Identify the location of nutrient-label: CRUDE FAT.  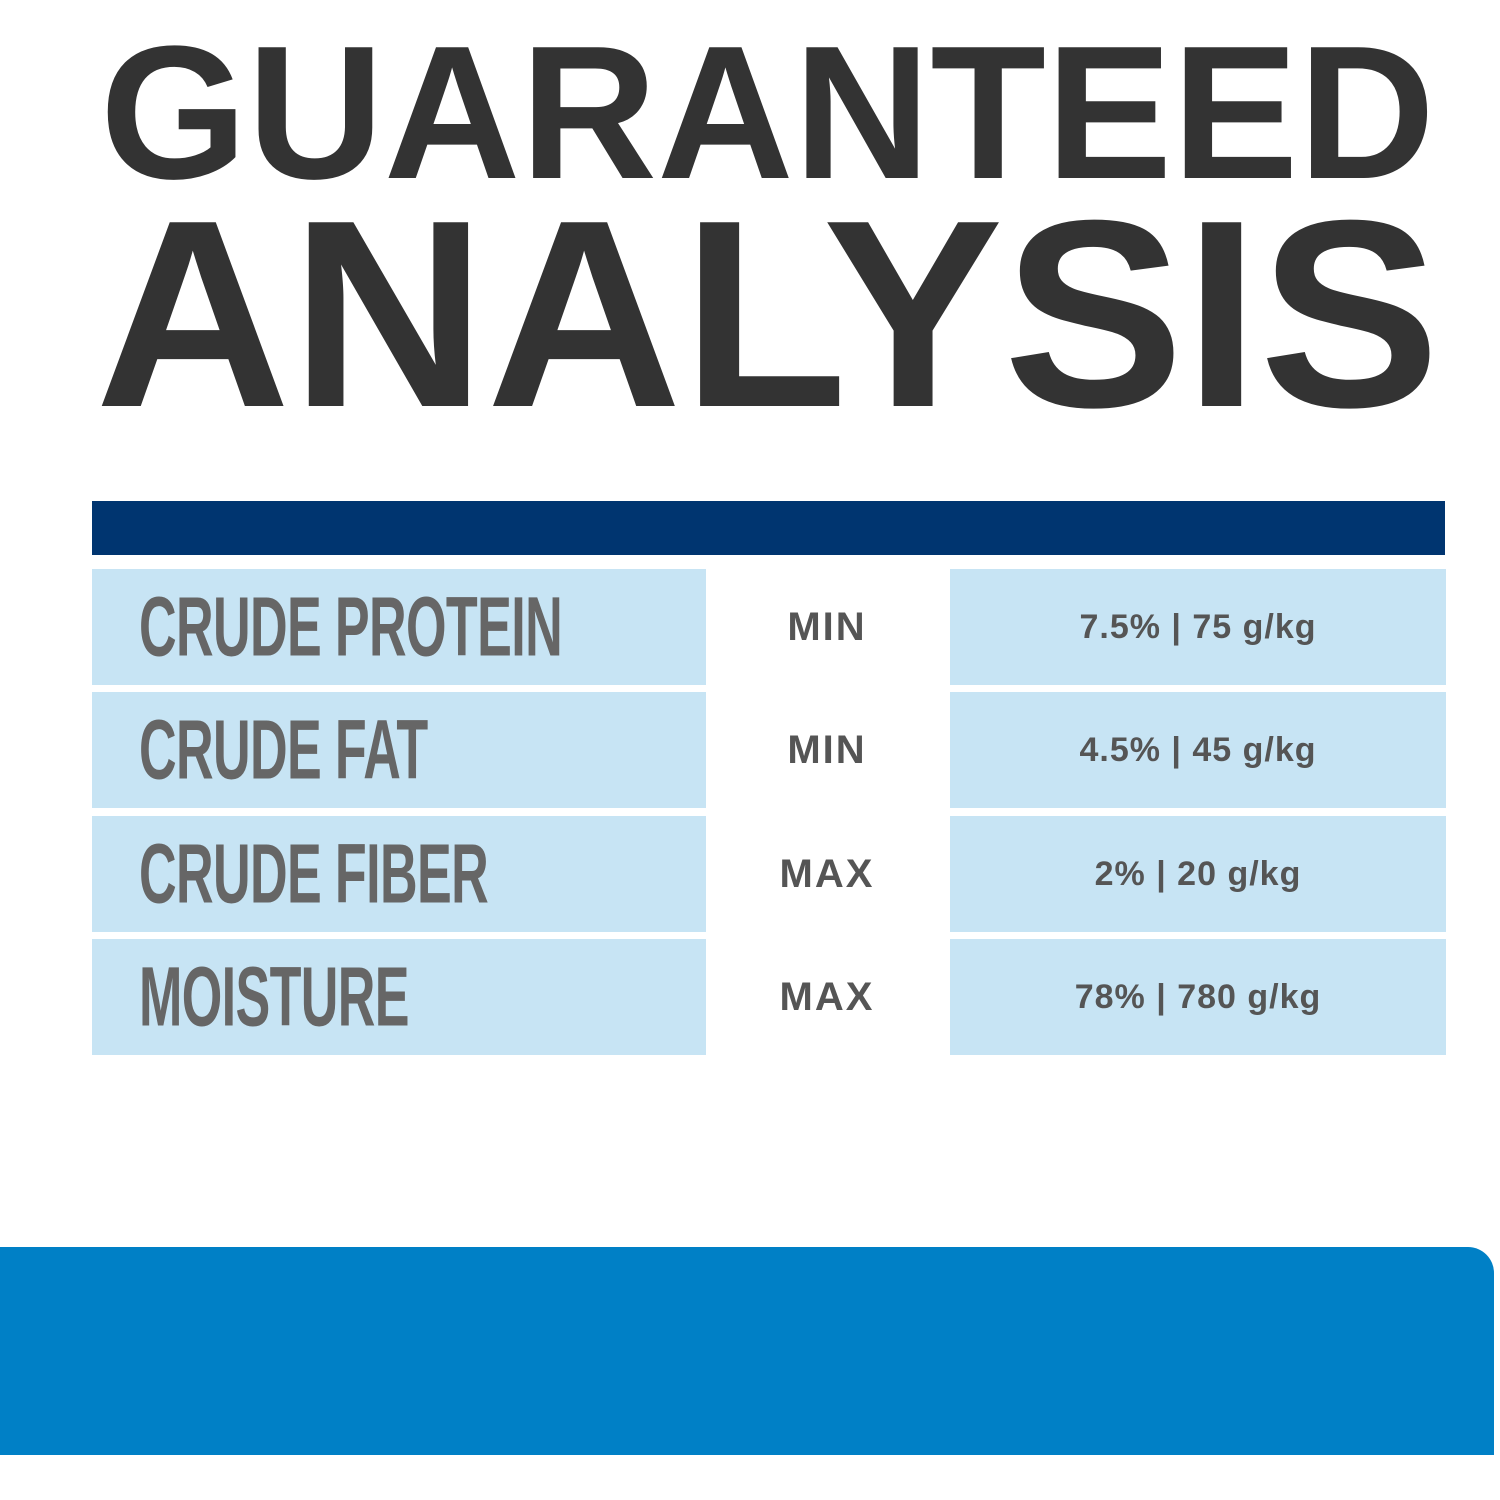
(283, 749).